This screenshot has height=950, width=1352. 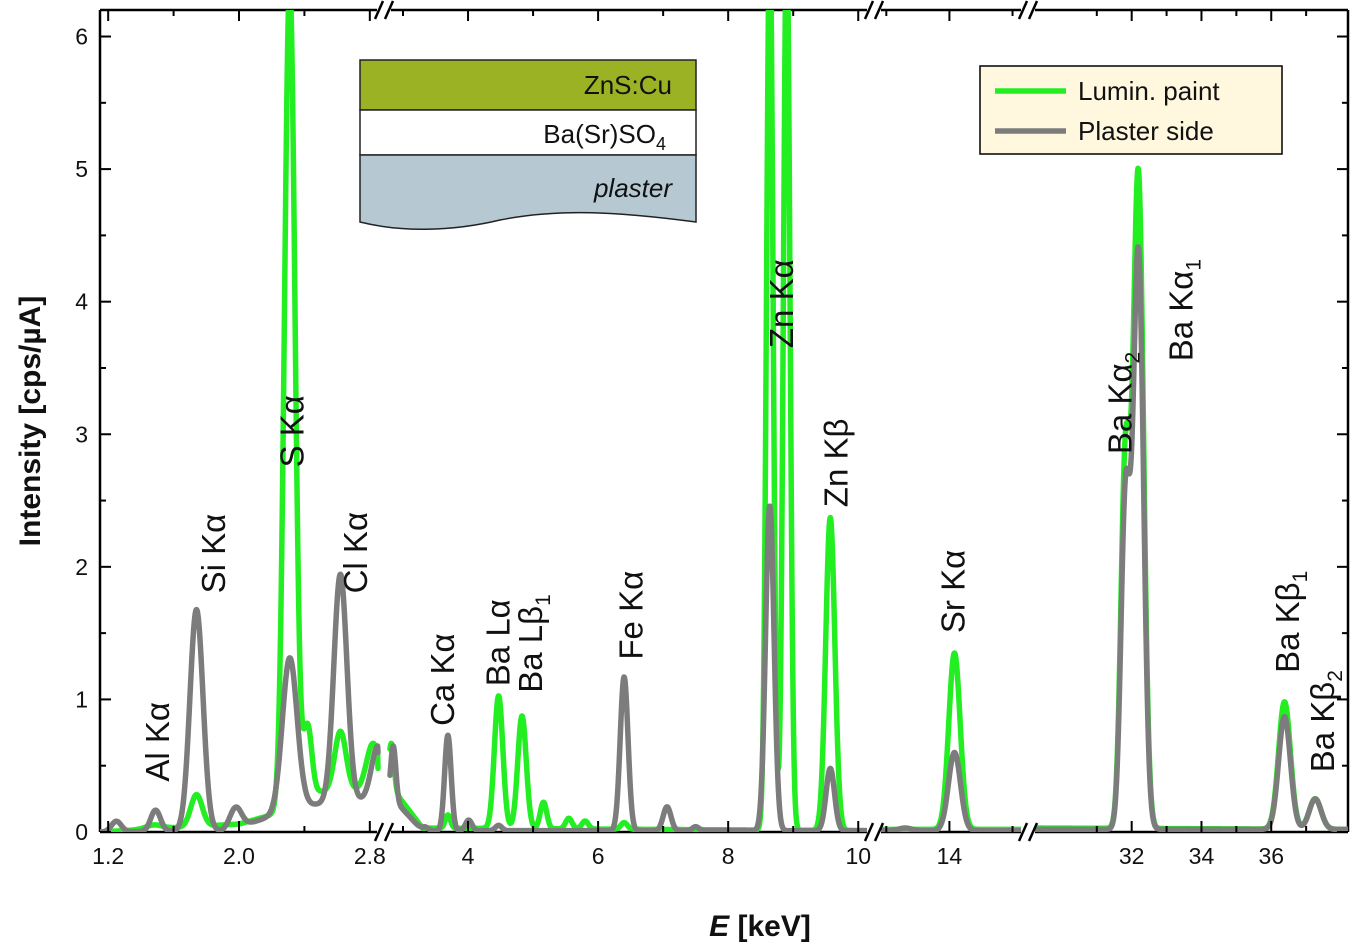 I want to click on inset-label-basrso4-main: Ba(Sr)SO, so click(x=599, y=134).